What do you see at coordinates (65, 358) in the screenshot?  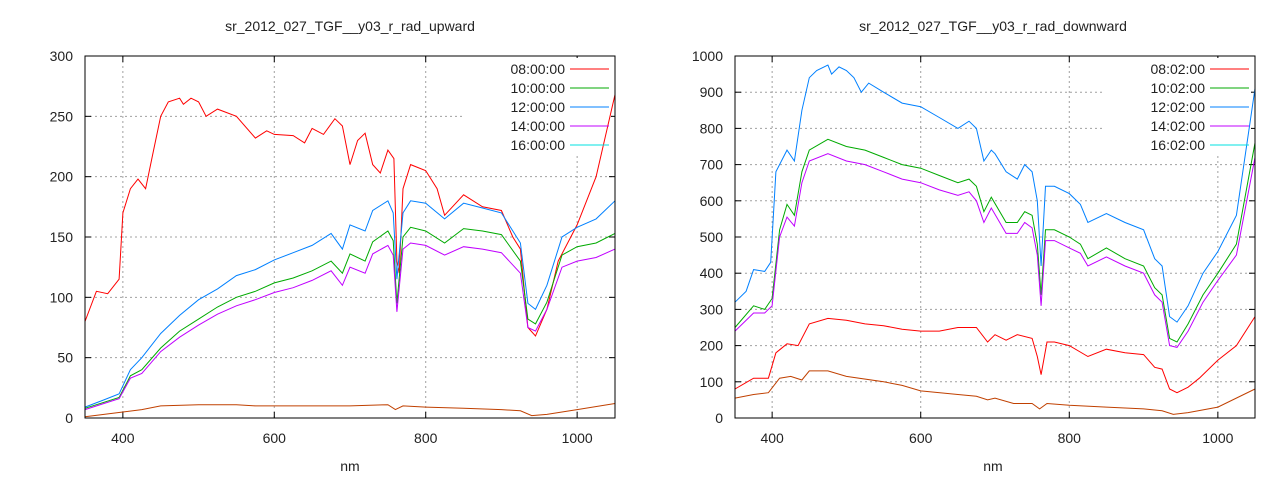 I see `y-tick-label: 50` at bounding box center [65, 358].